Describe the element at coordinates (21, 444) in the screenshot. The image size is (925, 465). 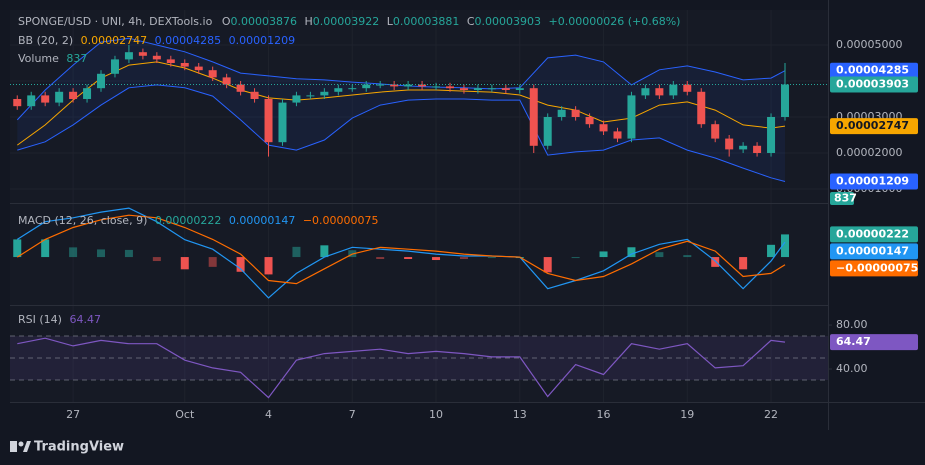
I see `logo-mark` at that location.